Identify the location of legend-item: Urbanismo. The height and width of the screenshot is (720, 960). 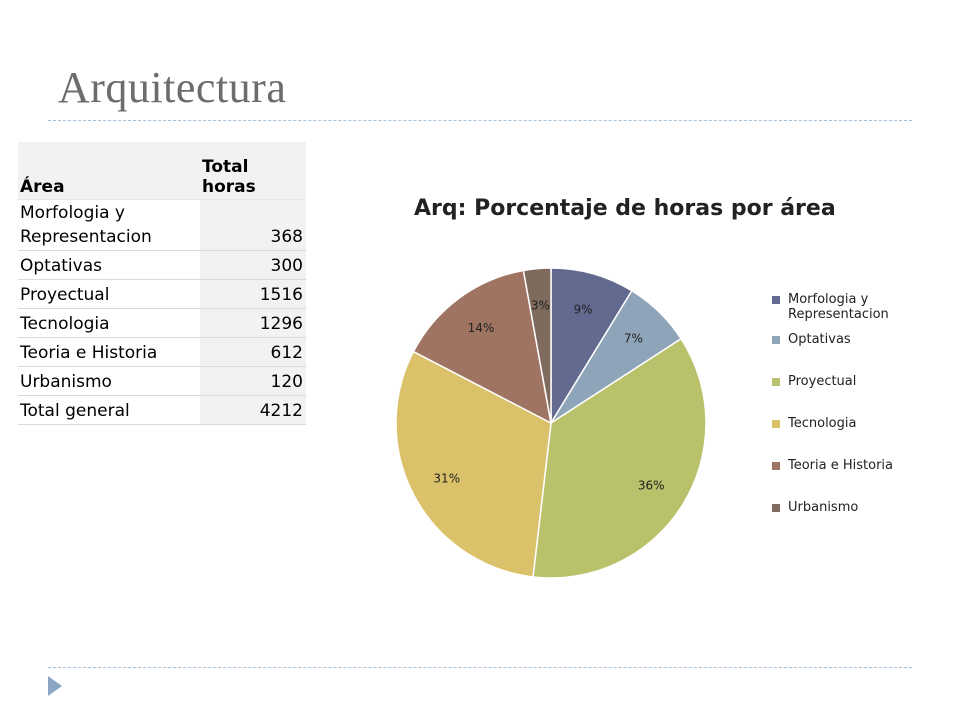
(862, 507).